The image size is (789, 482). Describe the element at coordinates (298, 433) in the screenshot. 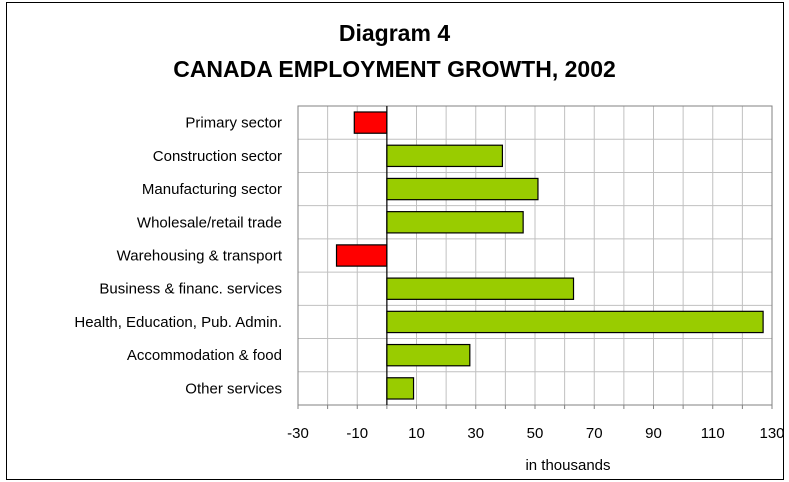

I see `x-tick-label: -30` at that location.